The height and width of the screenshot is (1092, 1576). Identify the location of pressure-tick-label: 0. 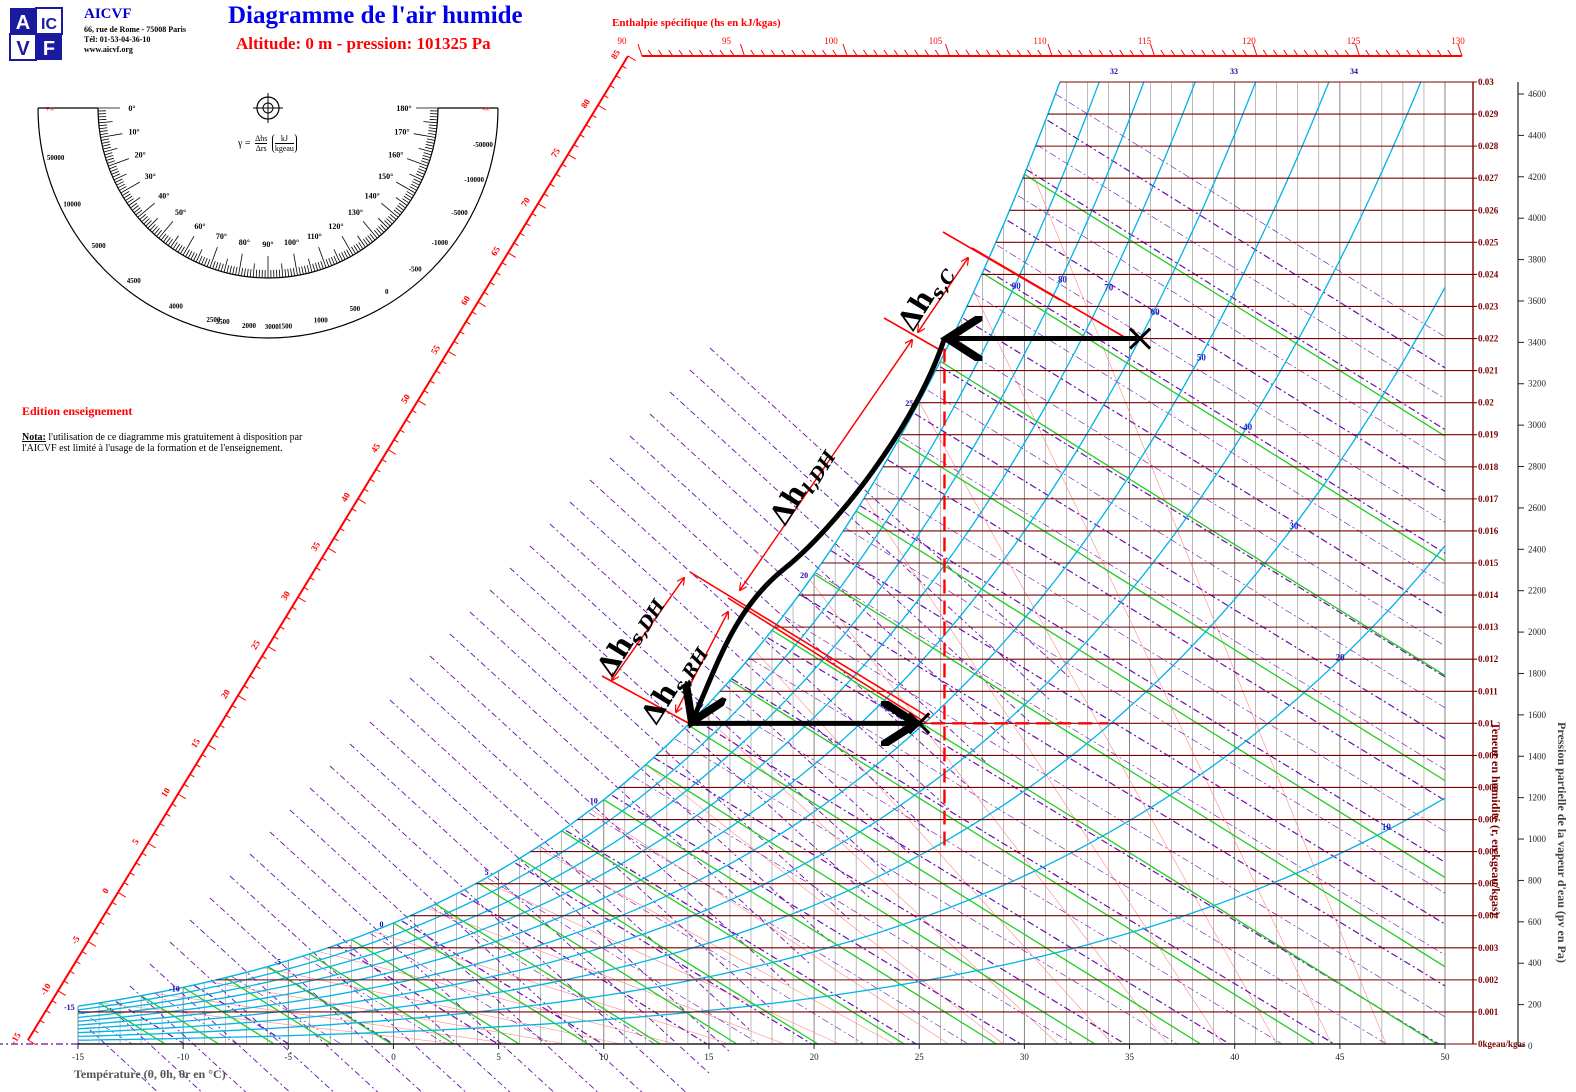
(1530, 1046).